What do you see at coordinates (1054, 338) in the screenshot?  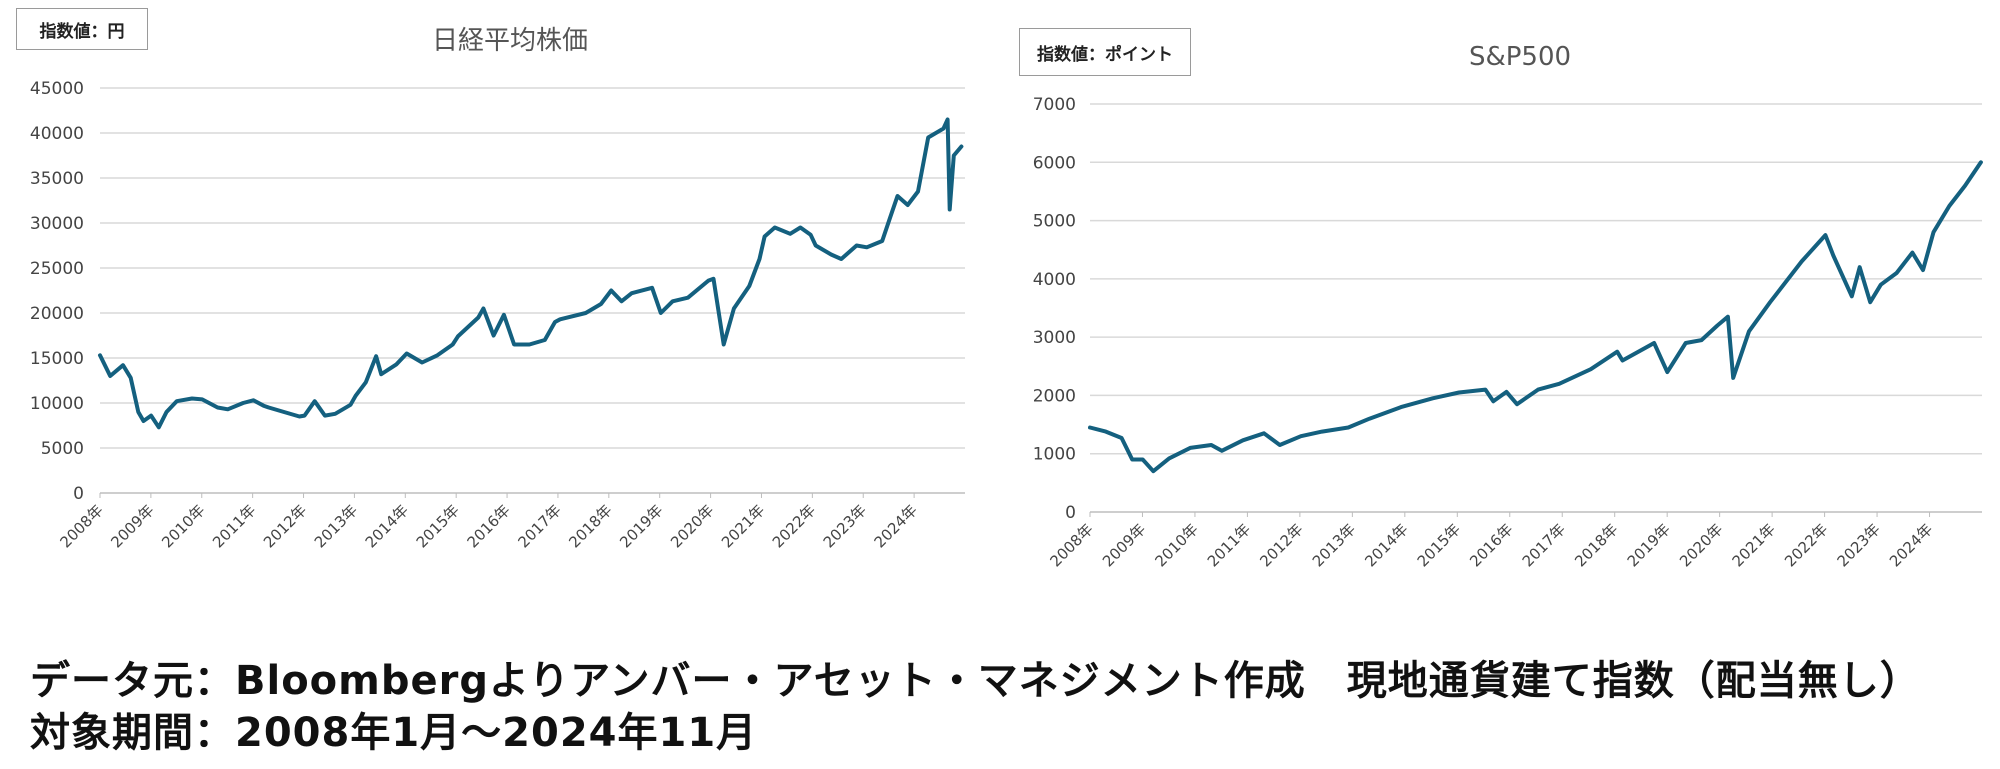 I see `sp500-y-tick-label: 3000` at bounding box center [1054, 338].